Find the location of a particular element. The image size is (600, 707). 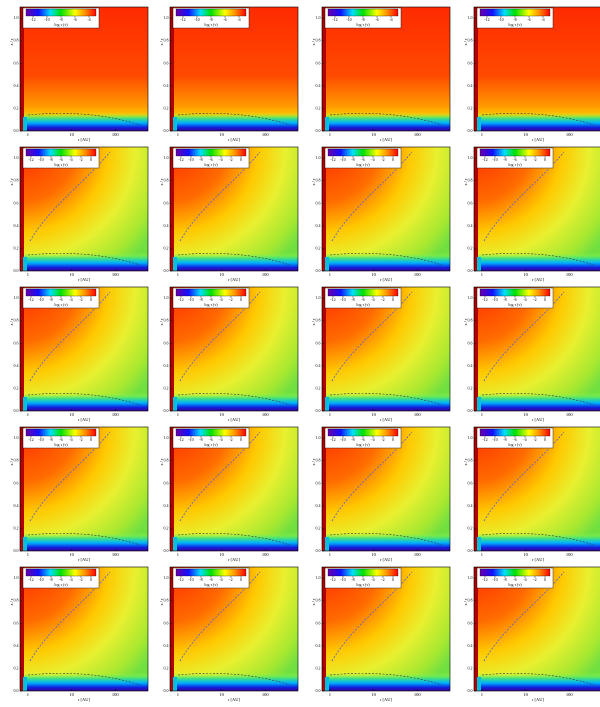

x-tick-label: 100 is located at coordinates (116, 554).